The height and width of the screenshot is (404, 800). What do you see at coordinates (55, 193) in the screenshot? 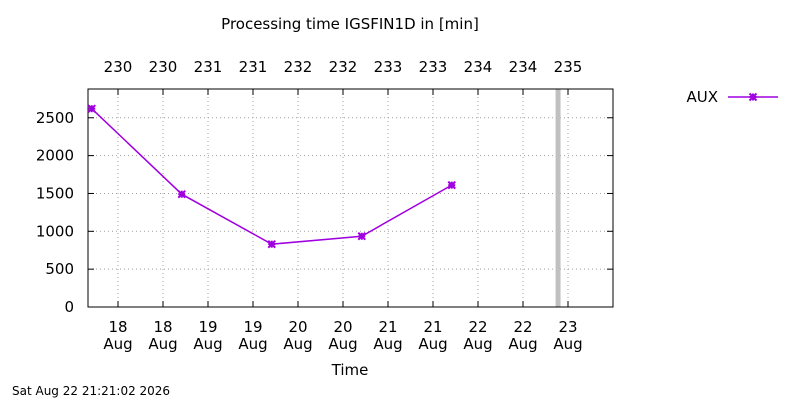
I see `y-tick-label: 1500` at bounding box center [55, 193].